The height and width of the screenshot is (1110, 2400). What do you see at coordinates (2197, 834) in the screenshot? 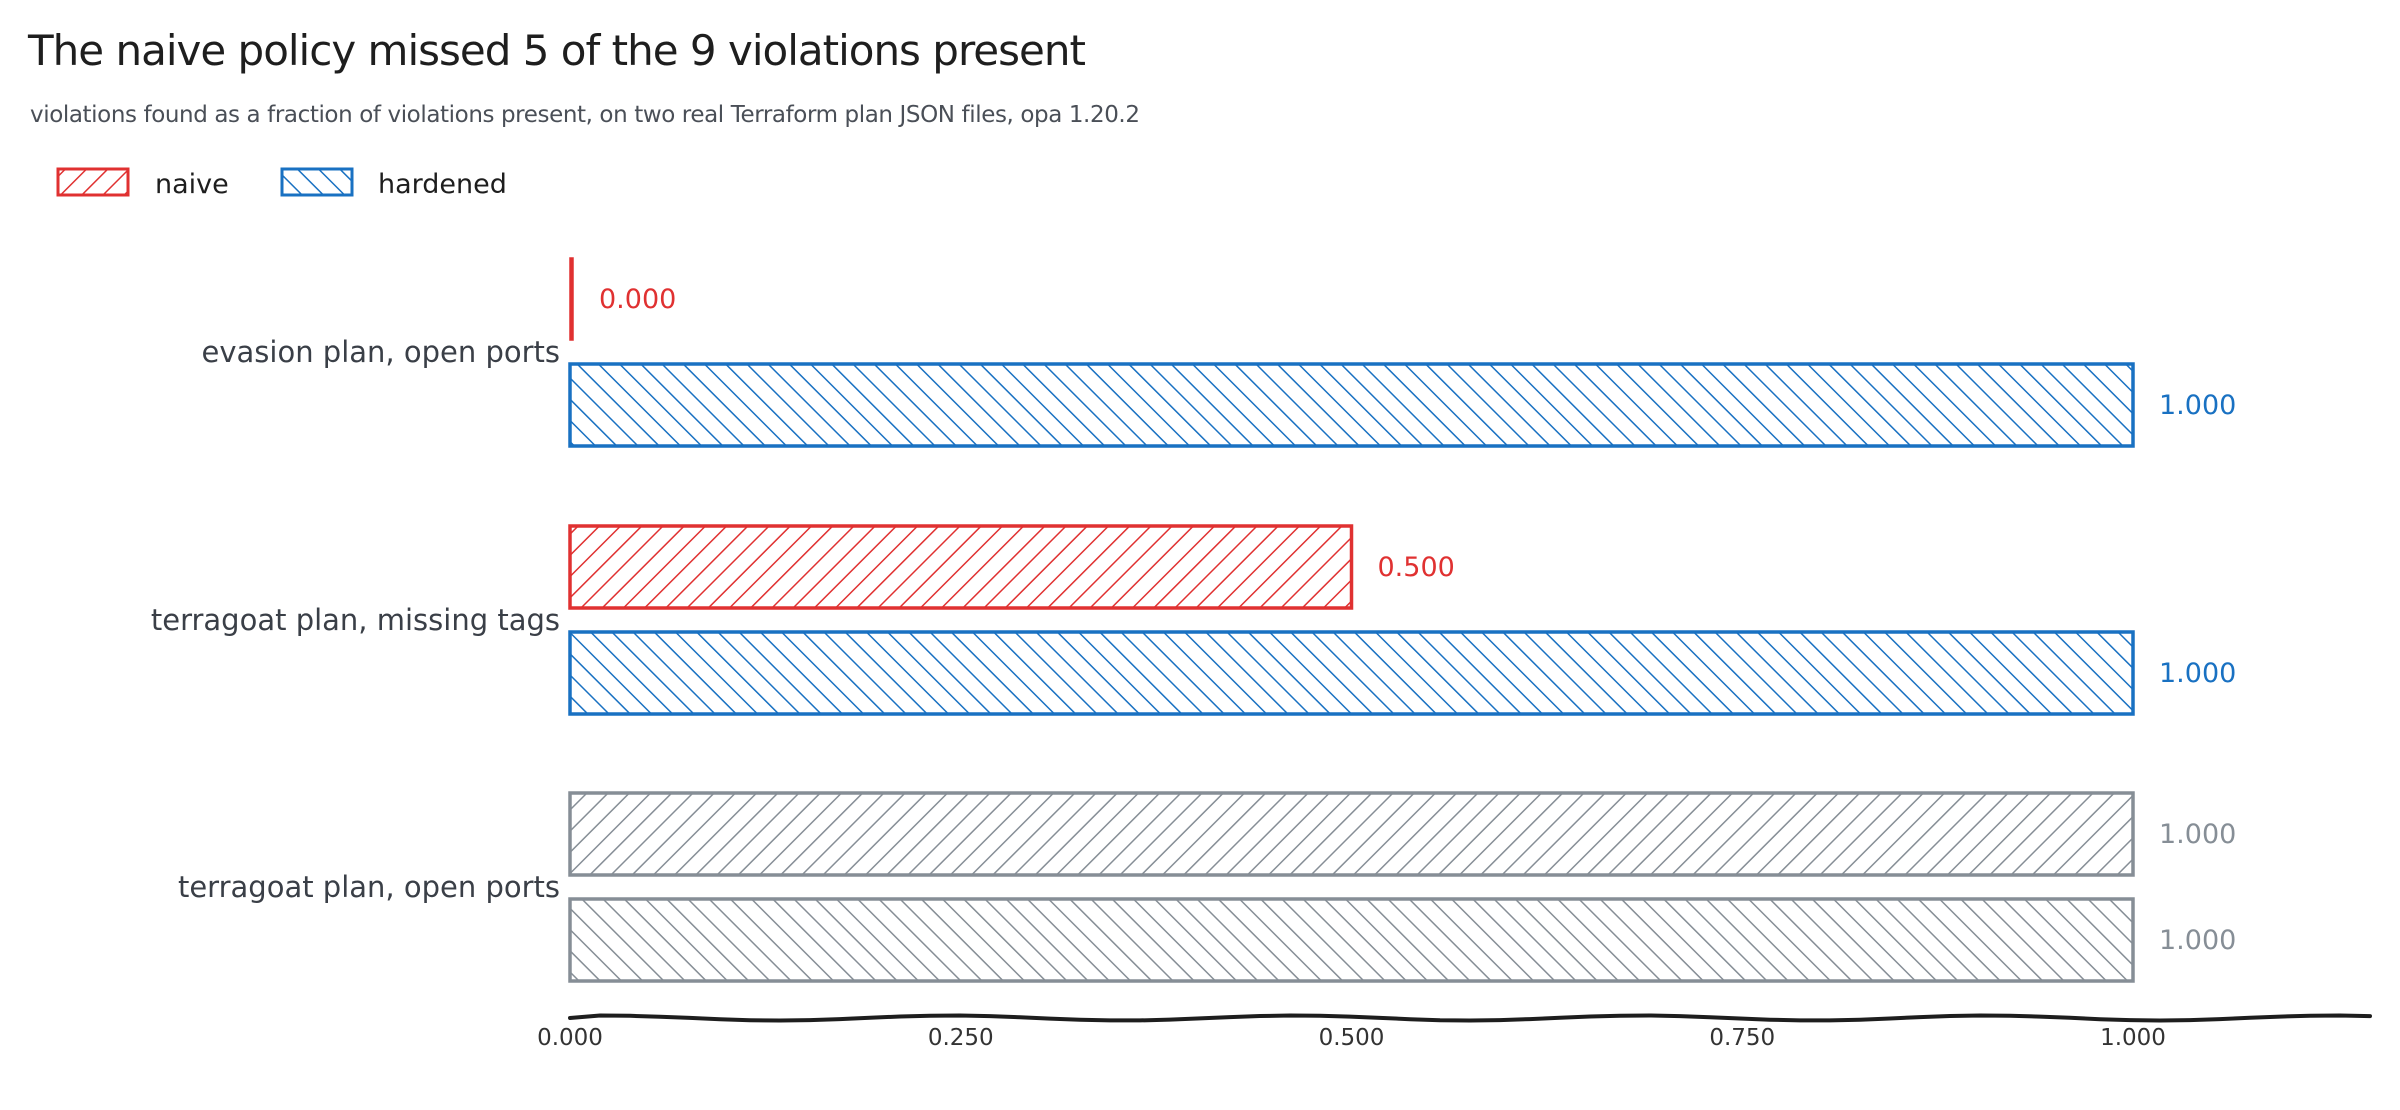
I see `value-label-naive: 1.000` at bounding box center [2197, 834].